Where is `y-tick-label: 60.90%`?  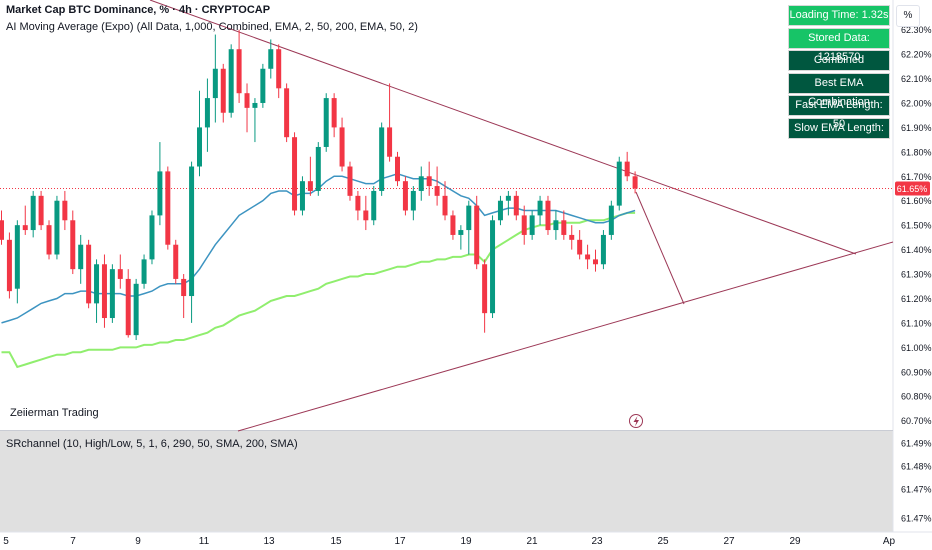
y-tick-label: 60.90% is located at coordinates (916, 372).